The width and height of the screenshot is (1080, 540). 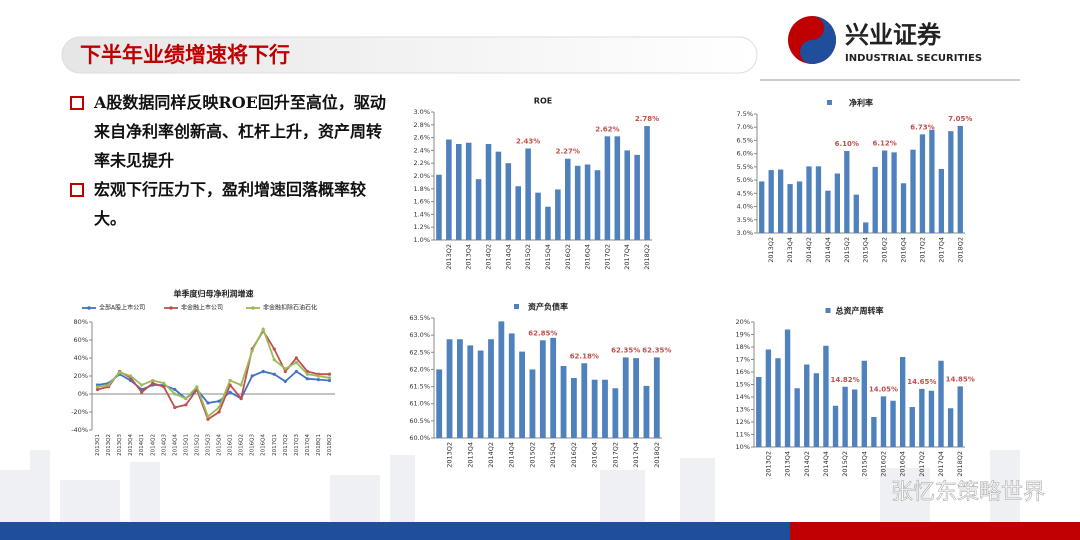 I want to click on skyline, so click(x=510, y=486).